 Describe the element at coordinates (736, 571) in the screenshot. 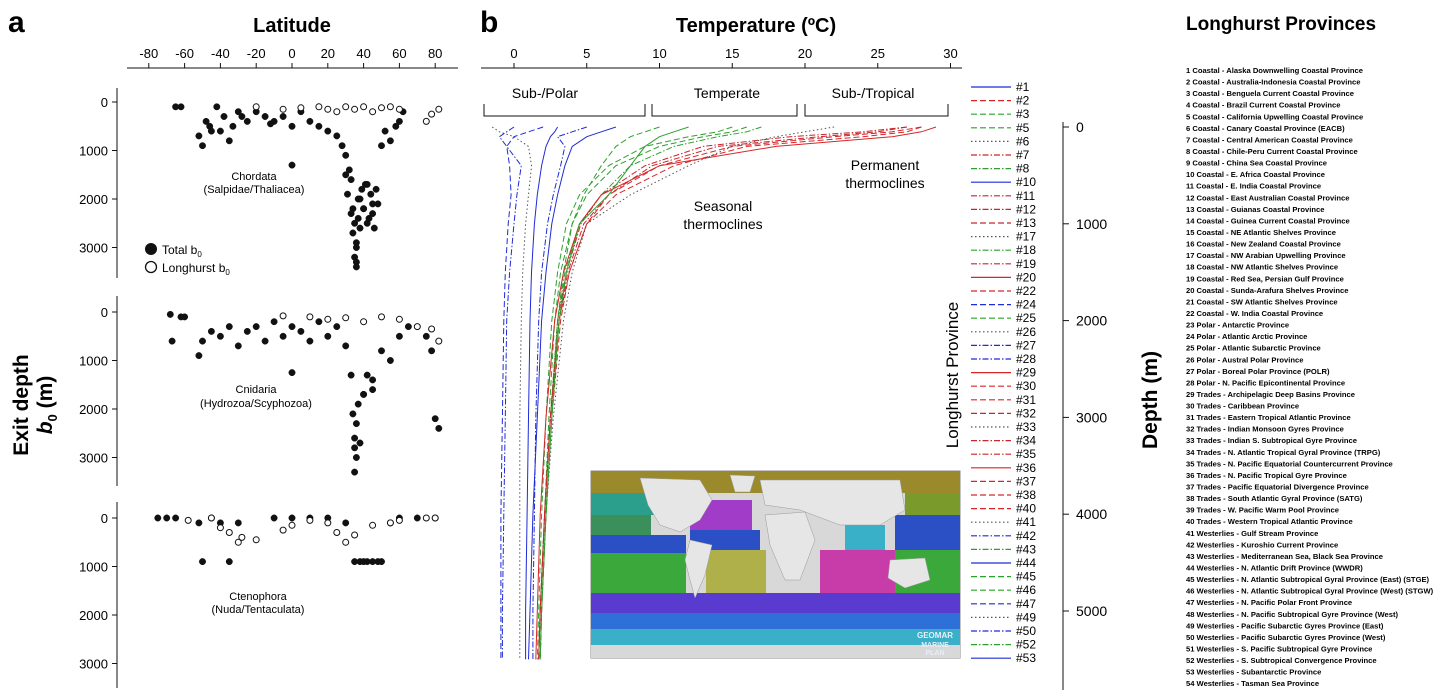

I see `map-atlantic-south` at that location.